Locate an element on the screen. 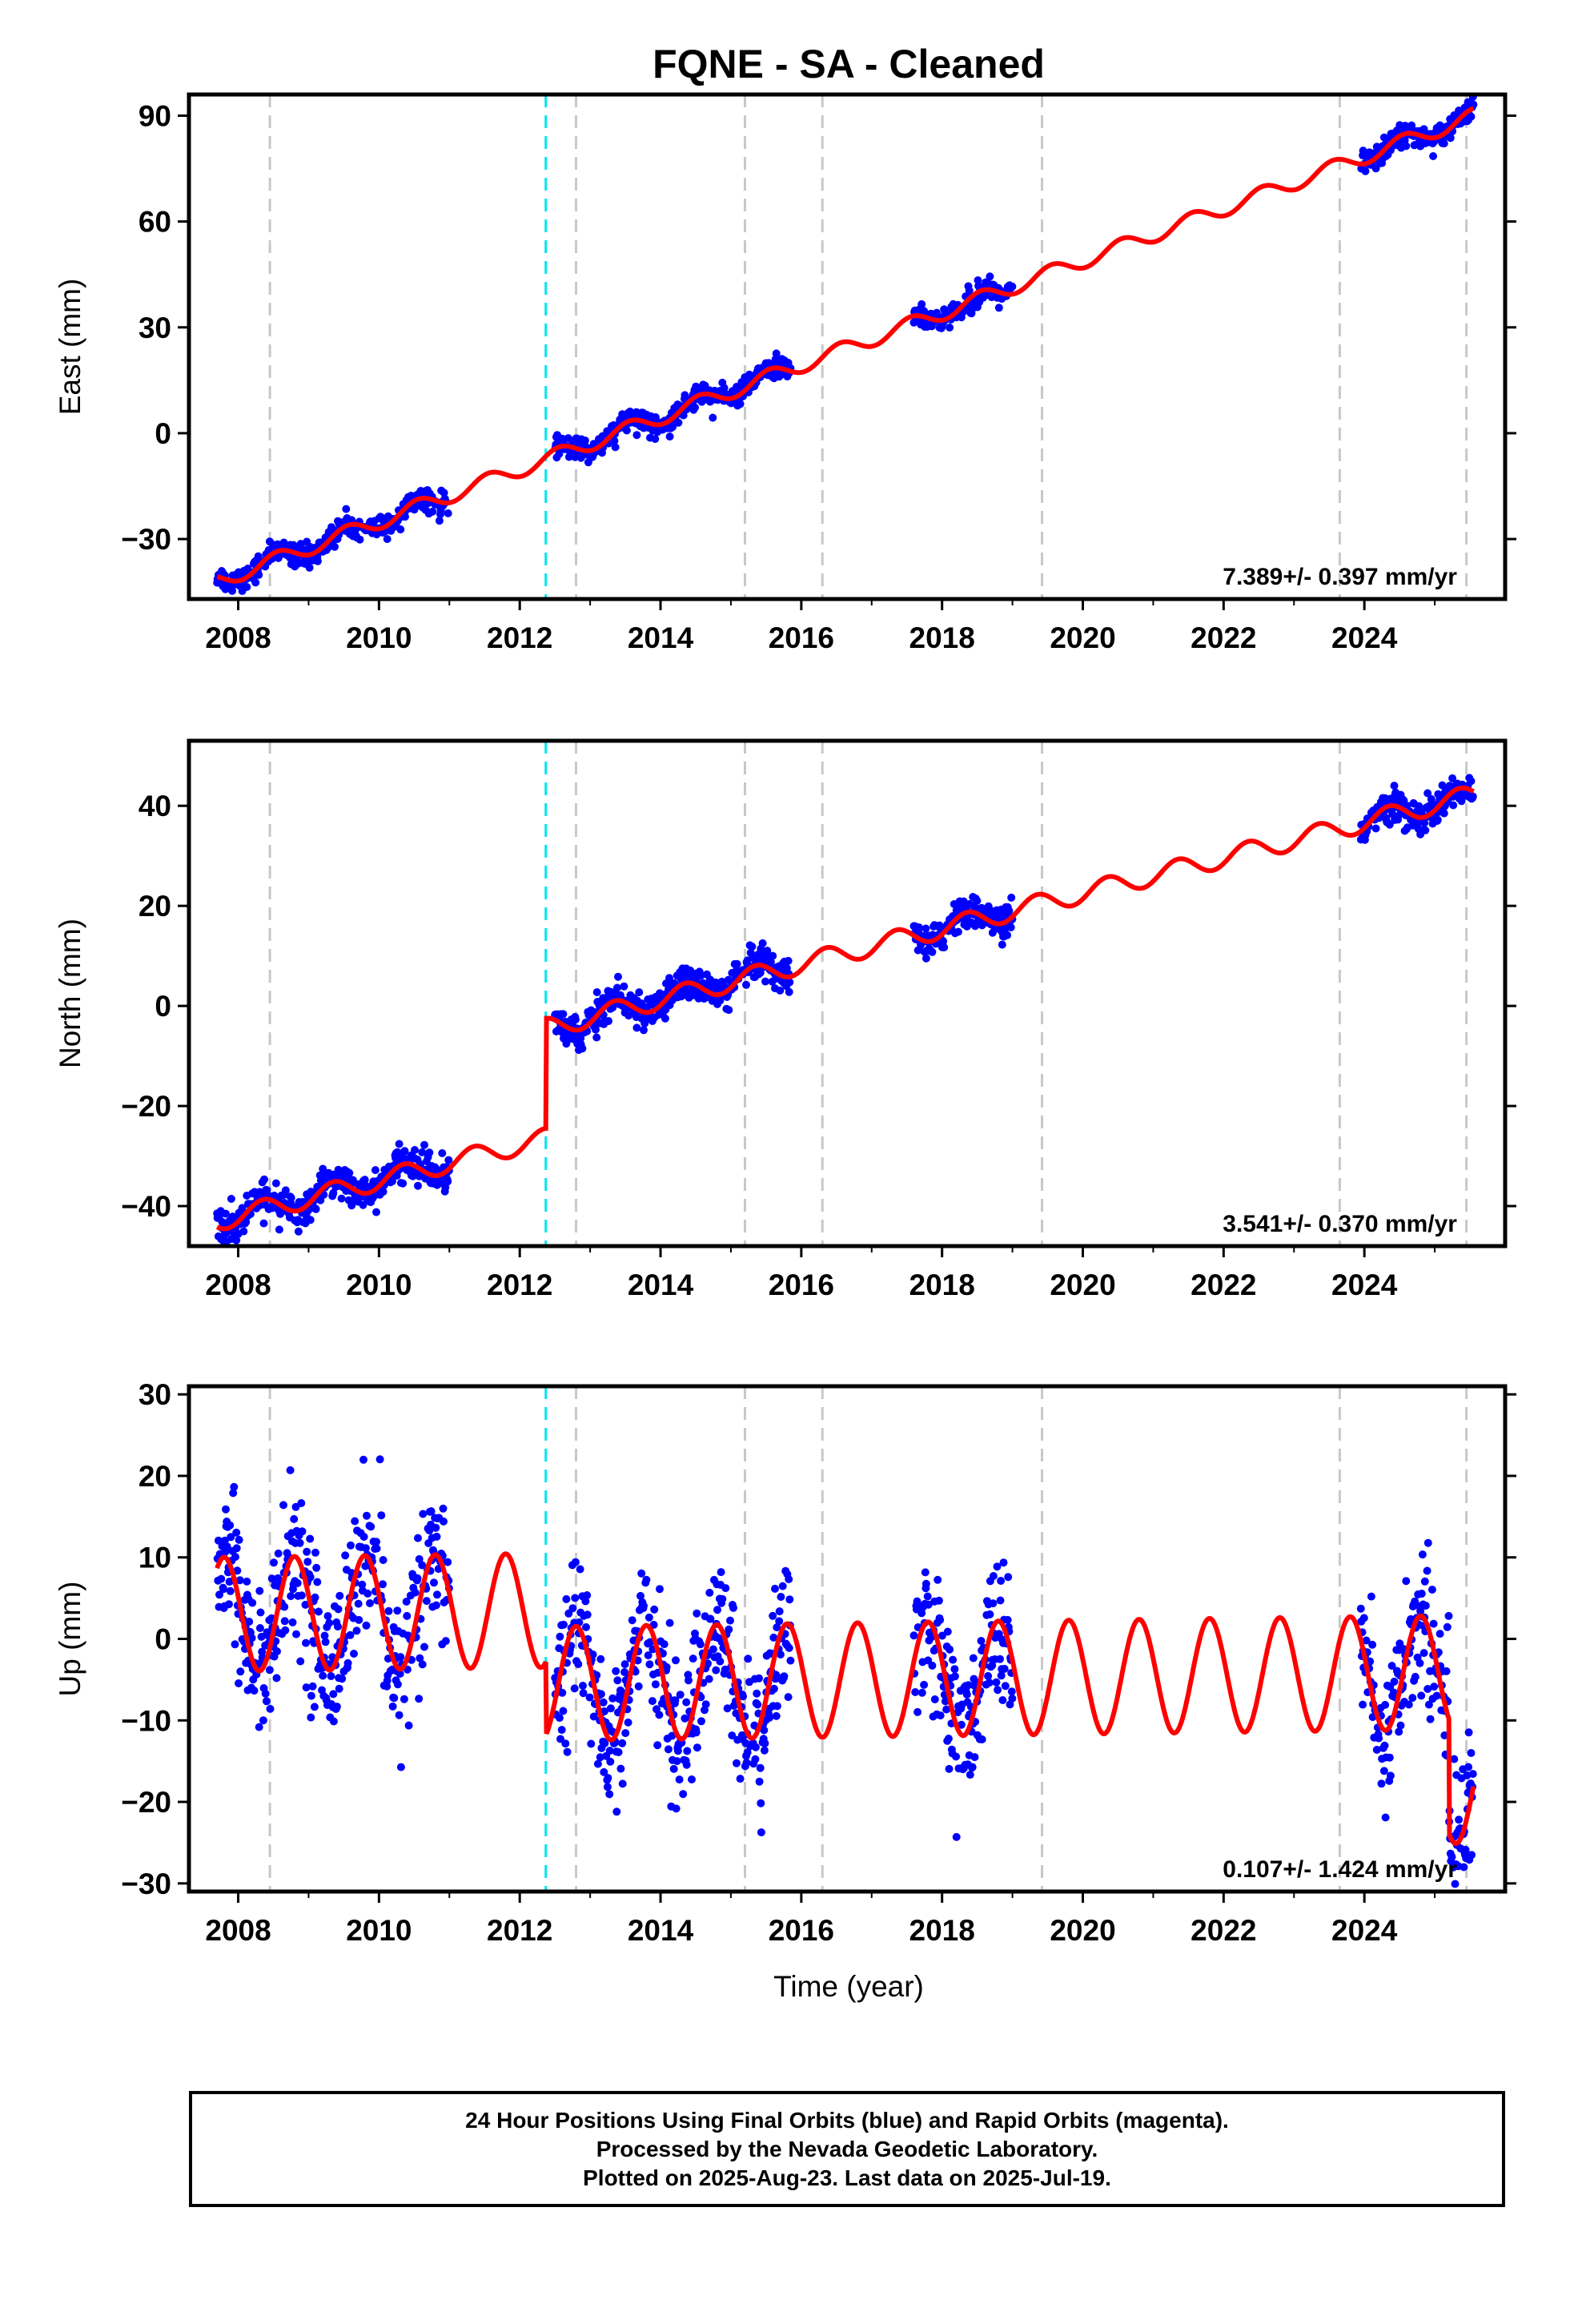 This screenshot has width=1582, height=2324. x-tick-label: 2014 is located at coordinates (661, 1285).